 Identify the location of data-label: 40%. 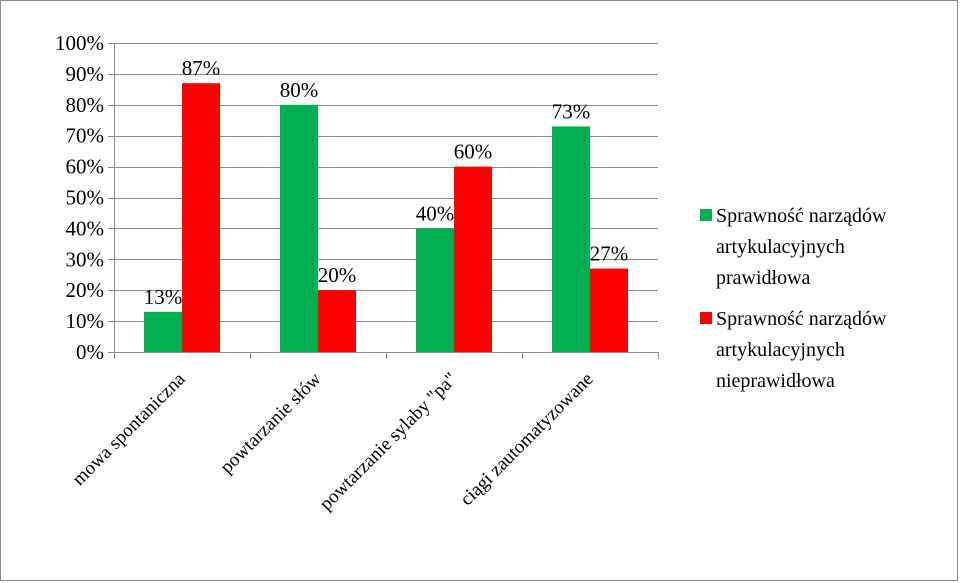
(435, 213).